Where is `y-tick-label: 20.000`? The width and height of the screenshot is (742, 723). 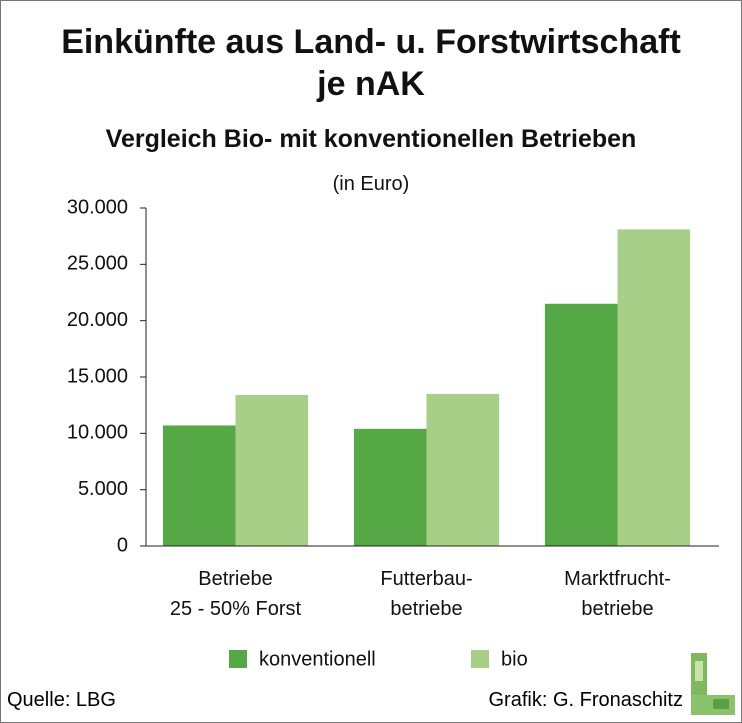
y-tick-label: 20.000 is located at coordinates (97, 320).